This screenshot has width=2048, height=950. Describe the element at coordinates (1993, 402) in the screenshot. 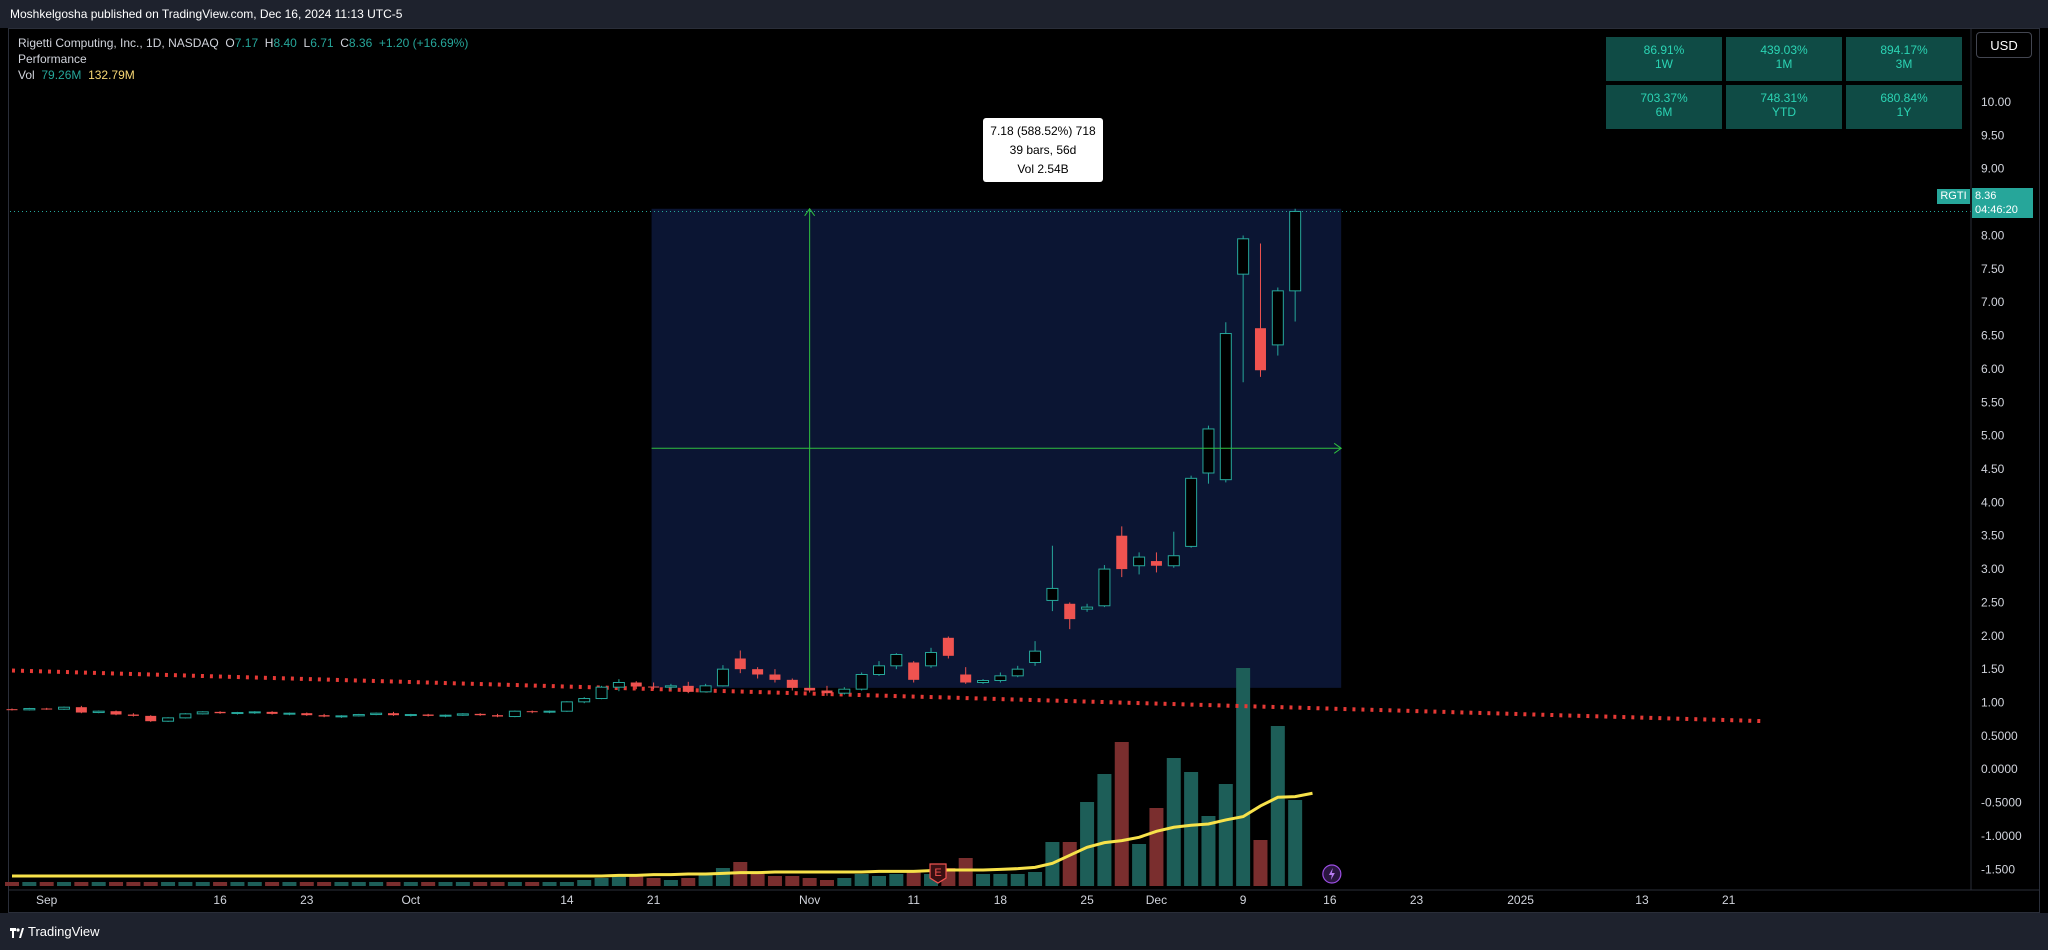

I see `y-tick-label: 5.50` at that location.